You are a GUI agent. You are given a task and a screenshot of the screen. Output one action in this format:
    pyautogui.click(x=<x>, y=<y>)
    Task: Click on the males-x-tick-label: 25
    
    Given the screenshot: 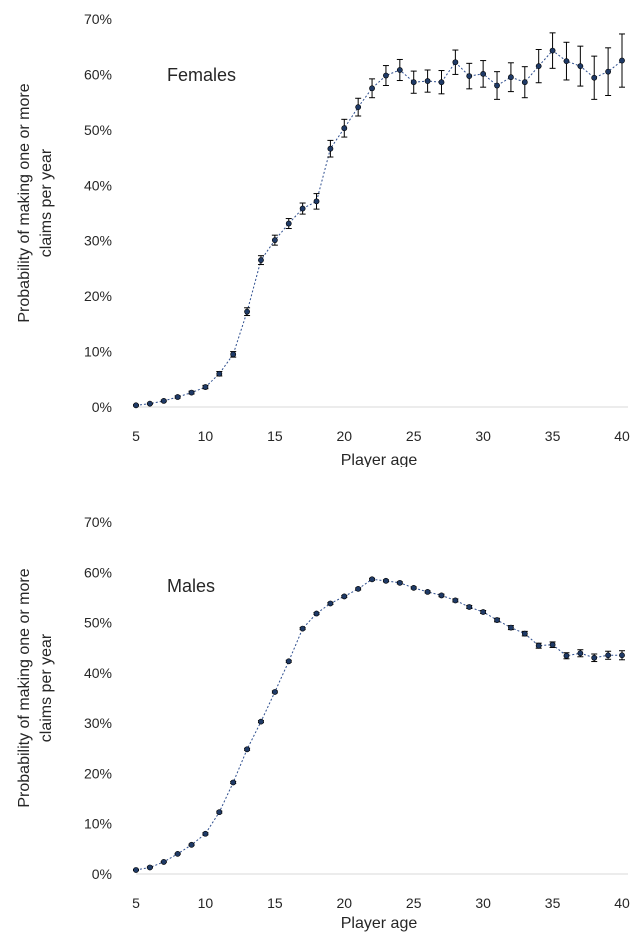 What is the action you would take?
    pyautogui.click(x=414, y=903)
    